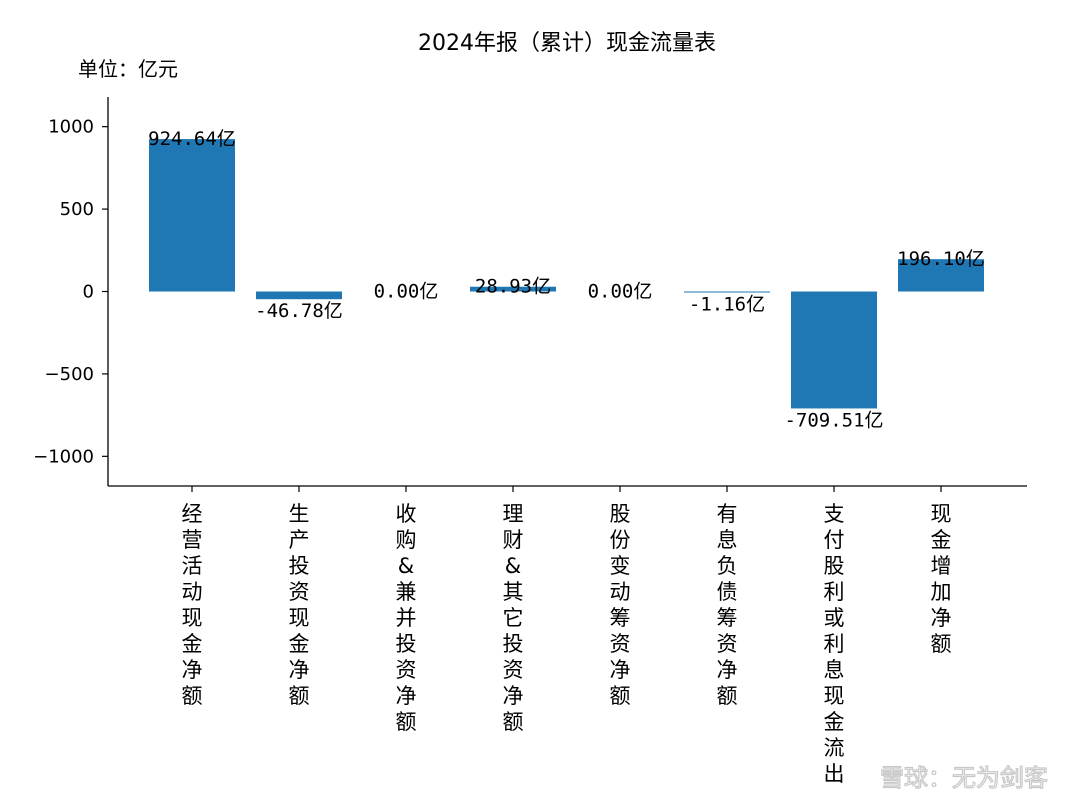  I want to click on x-tick-label: 支付股利或利息现金流出, so click(834, 644).